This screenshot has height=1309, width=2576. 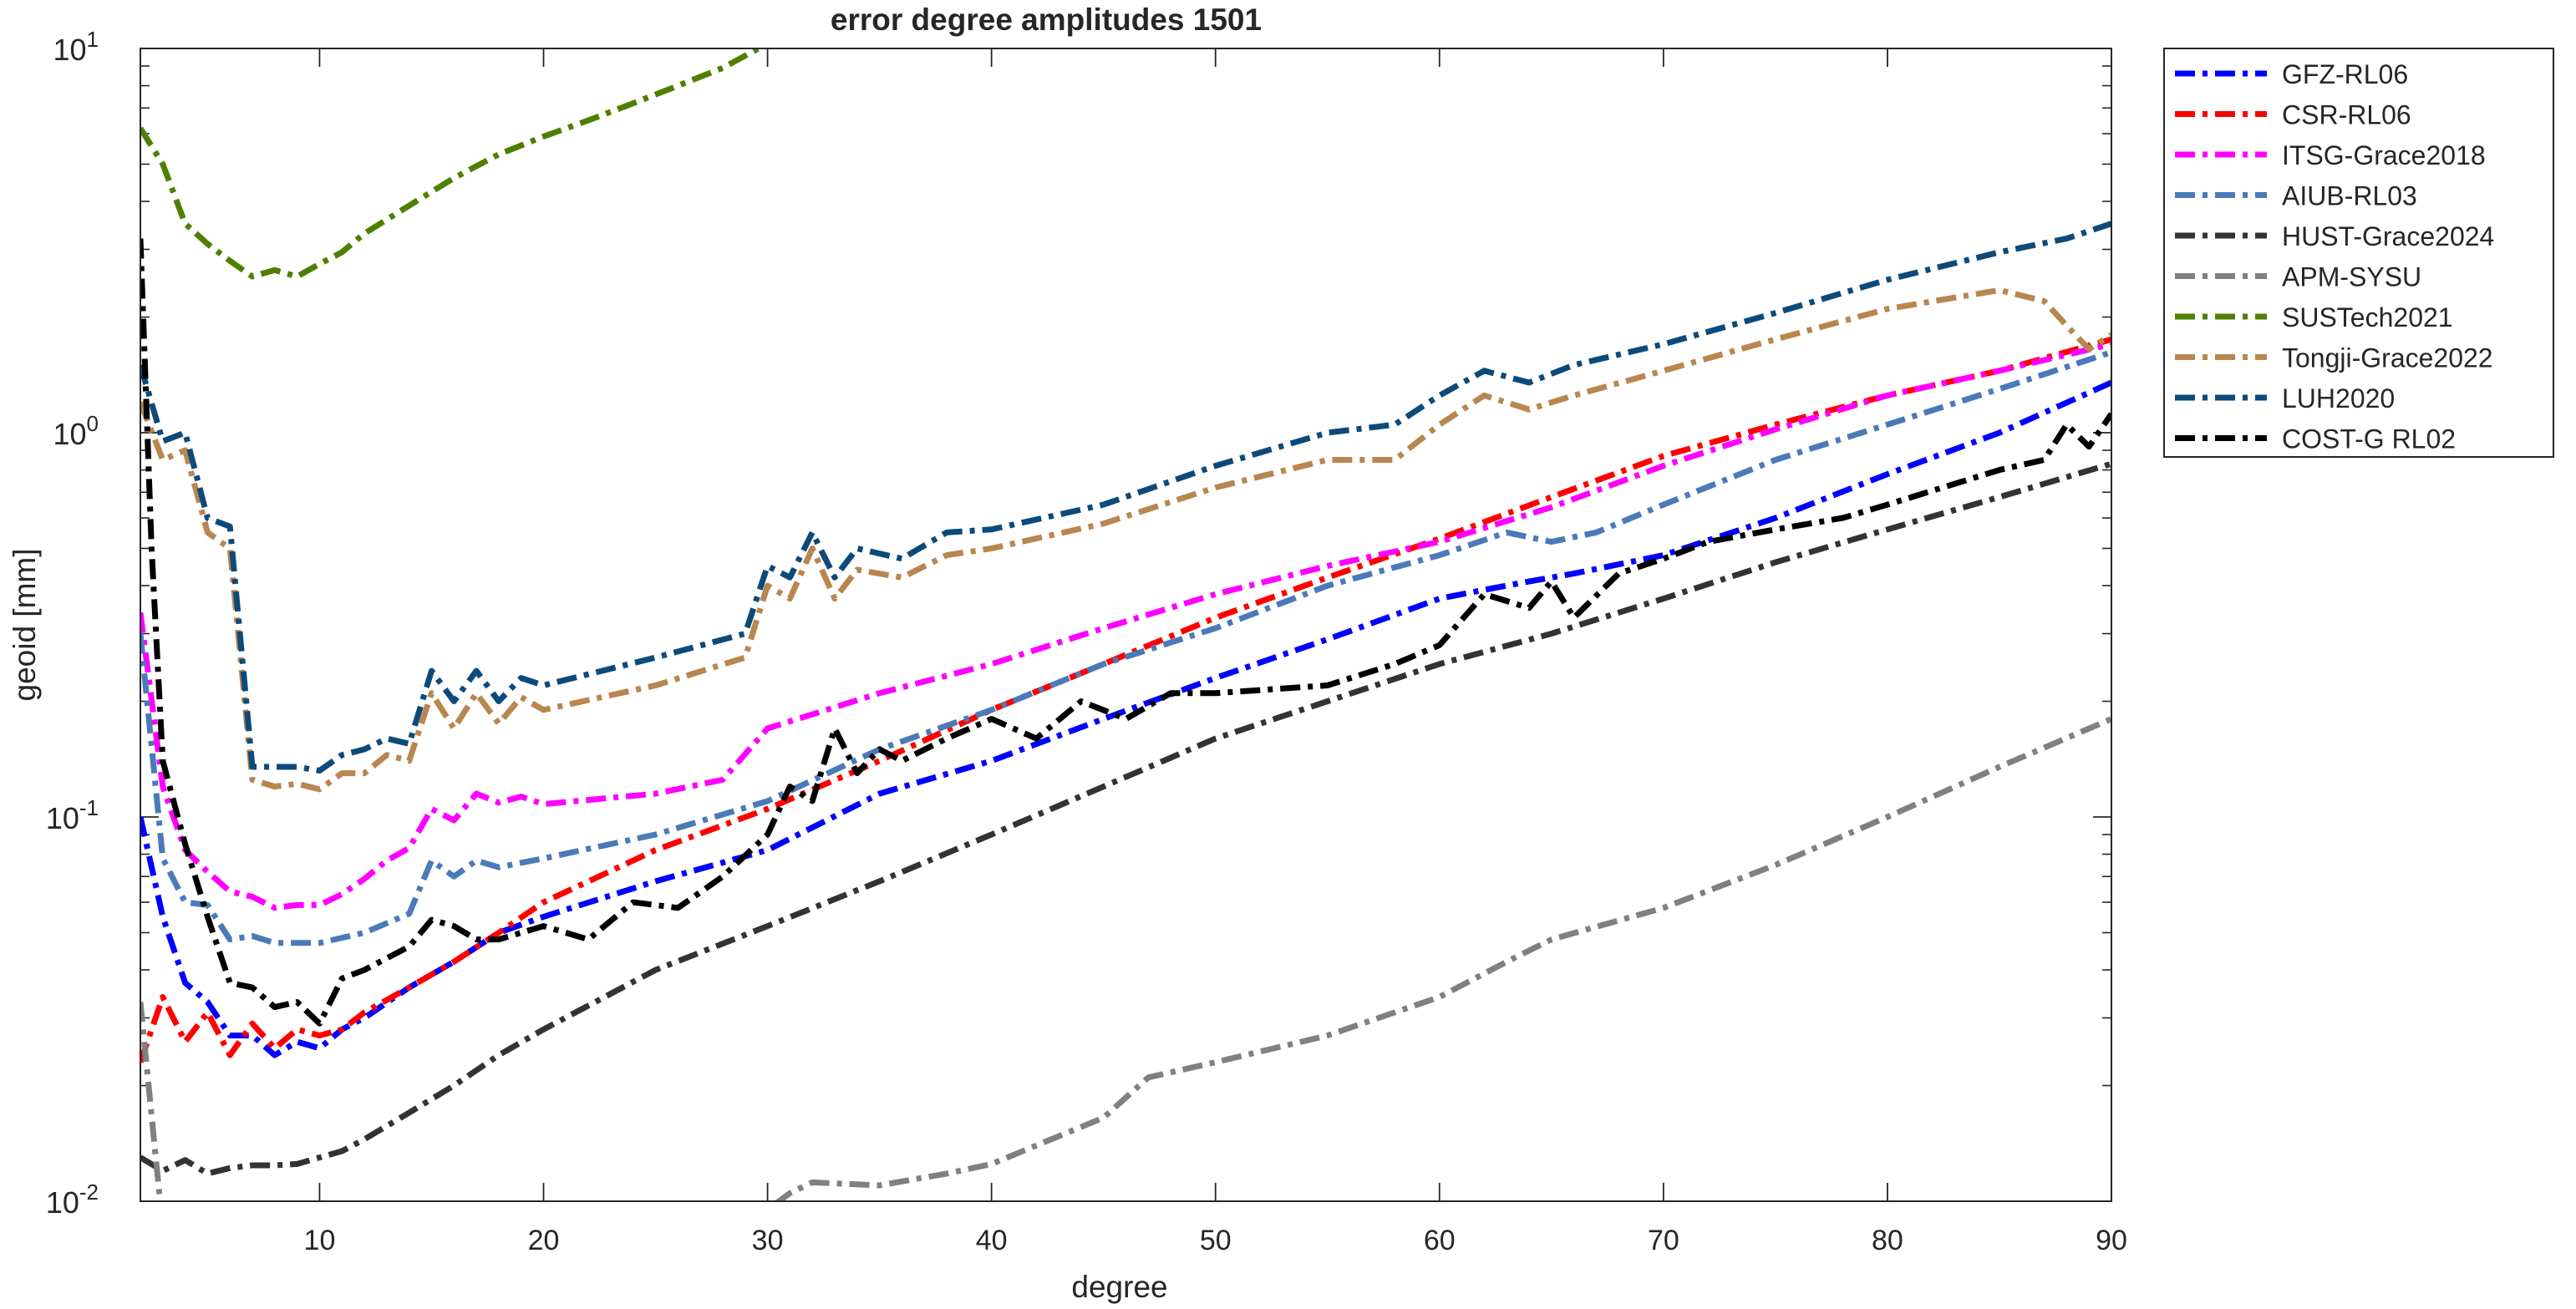 What do you see at coordinates (2367, 317) in the screenshot?
I see `legend-label: SUSTech2021` at bounding box center [2367, 317].